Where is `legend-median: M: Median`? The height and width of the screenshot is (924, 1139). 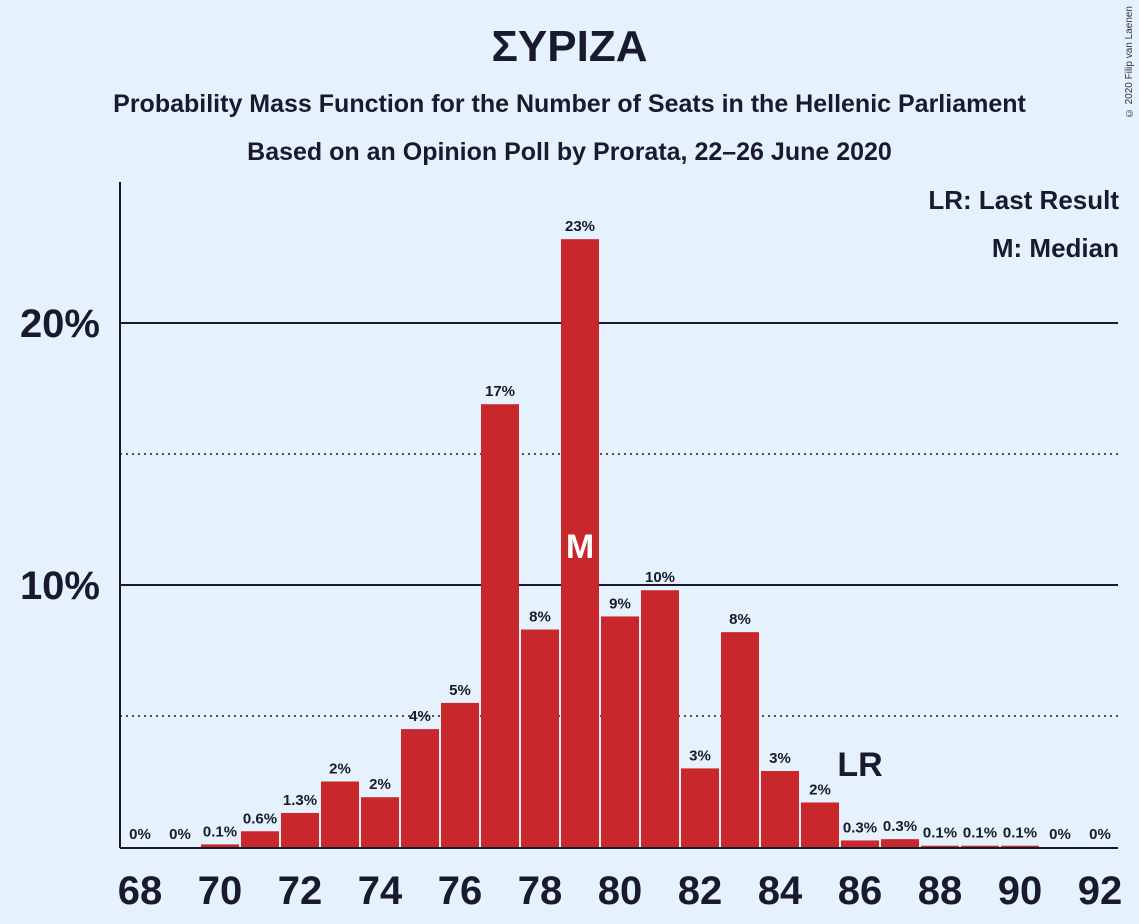 legend-median: M: Median is located at coordinates (1055, 248).